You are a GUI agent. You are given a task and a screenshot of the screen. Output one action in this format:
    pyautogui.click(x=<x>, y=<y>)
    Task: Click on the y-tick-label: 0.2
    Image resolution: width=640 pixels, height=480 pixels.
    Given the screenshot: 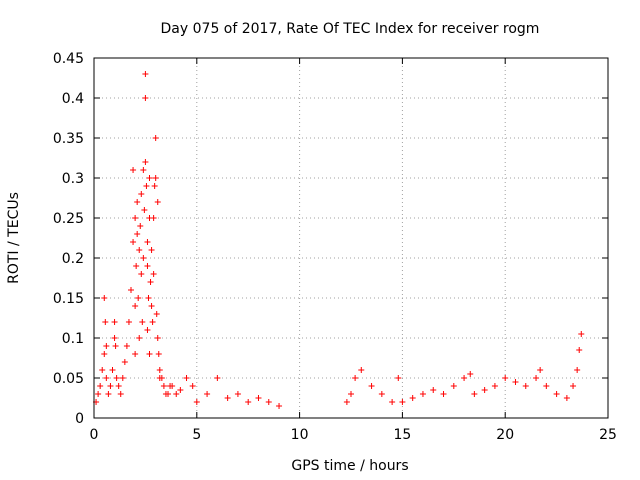 What is the action you would take?
    pyautogui.click(x=73, y=259)
    